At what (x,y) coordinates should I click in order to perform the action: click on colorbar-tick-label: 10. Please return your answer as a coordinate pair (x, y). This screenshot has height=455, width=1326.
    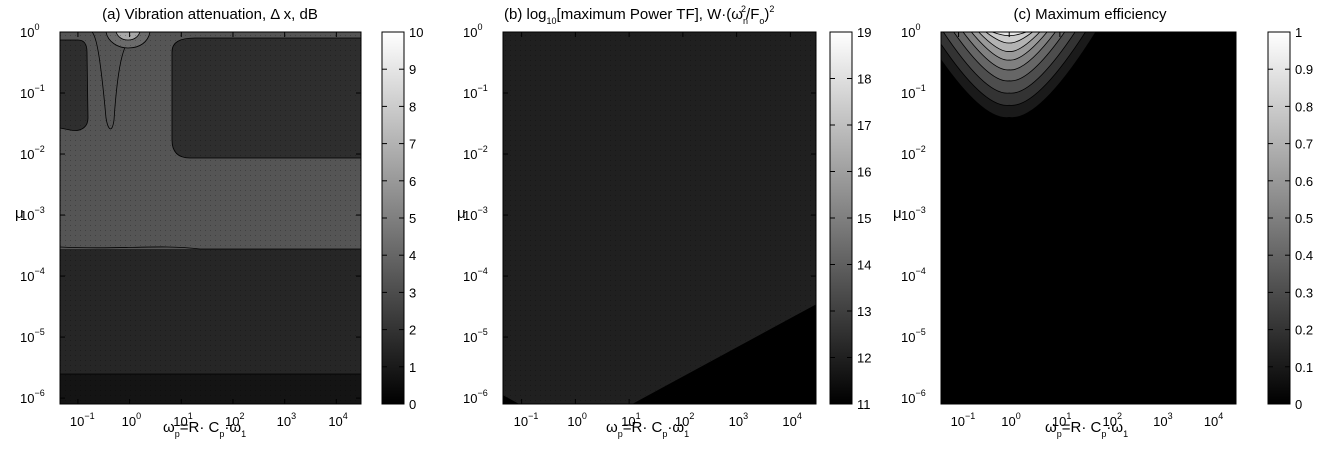
    Looking at the image, I should click on (416, 32).